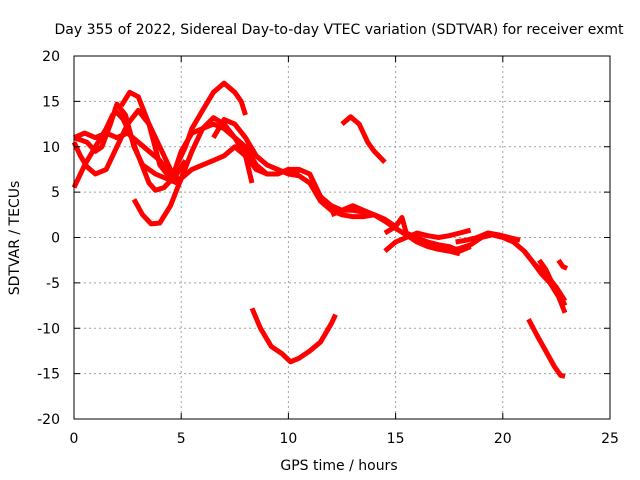  I want to click on x-tick-label: 0, so click(74, 439).